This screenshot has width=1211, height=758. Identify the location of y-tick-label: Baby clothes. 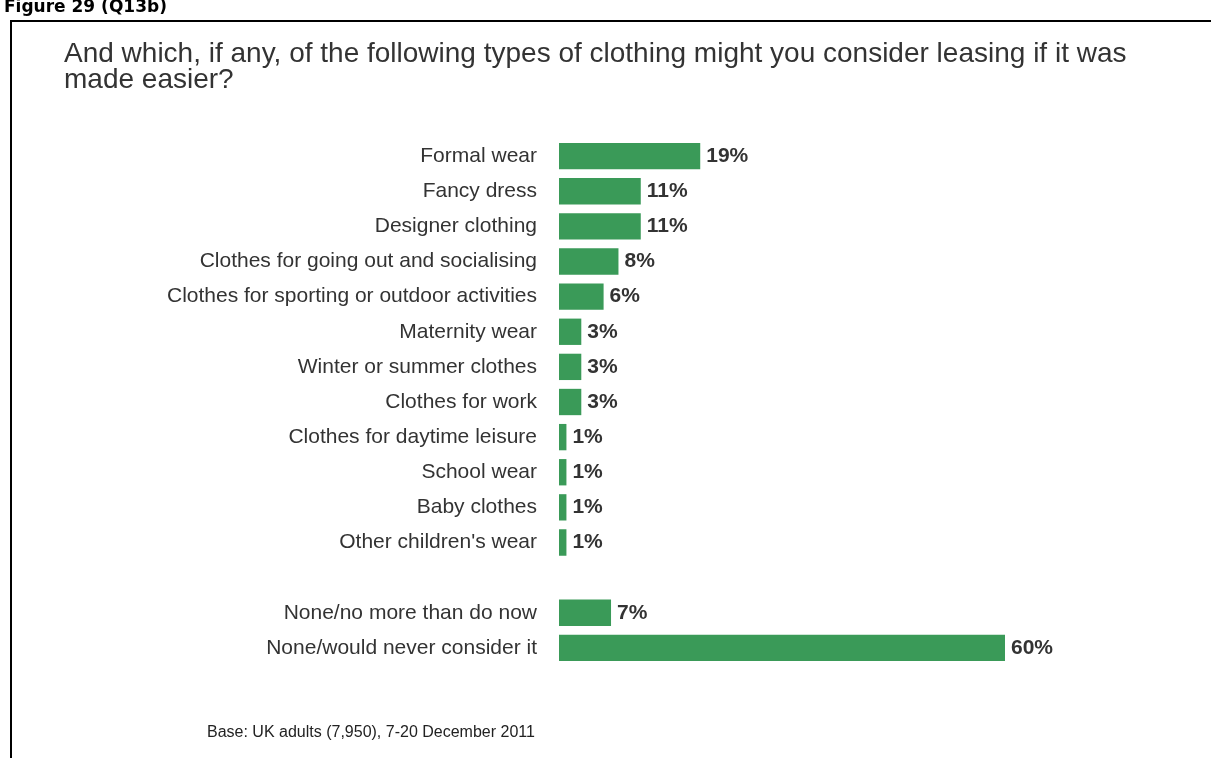
(476, 506).